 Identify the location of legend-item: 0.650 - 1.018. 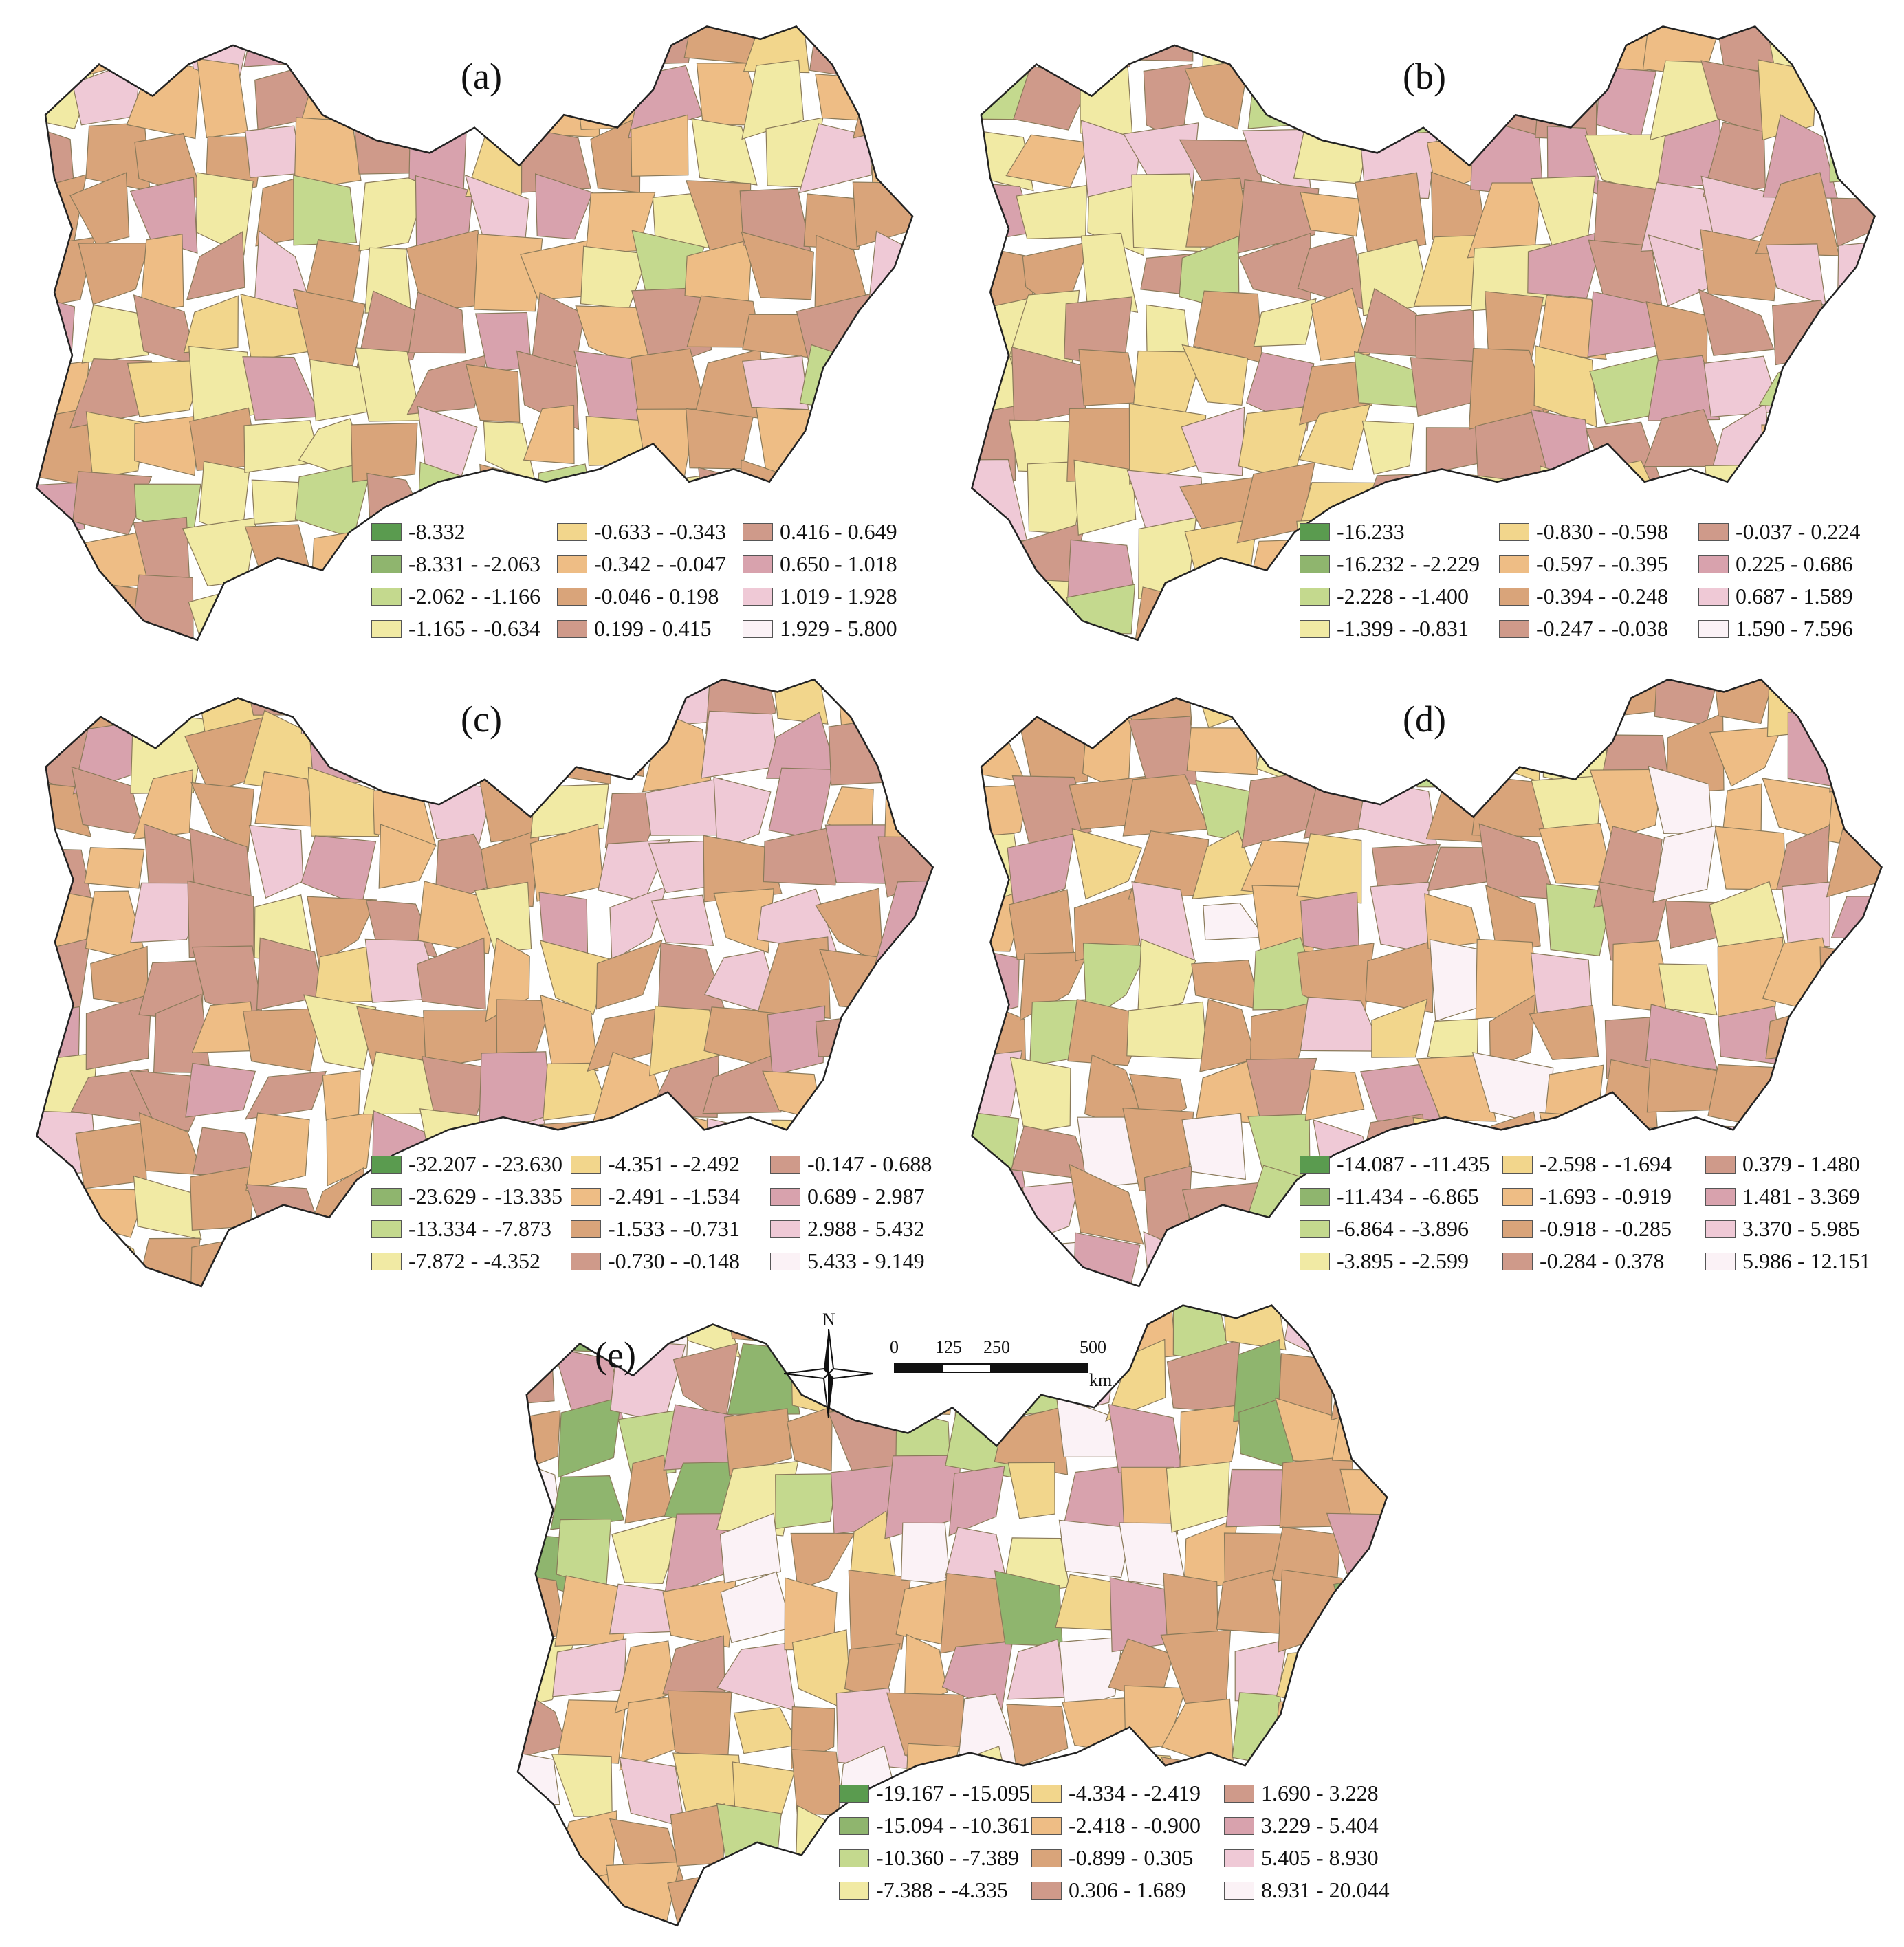
(820, 564).